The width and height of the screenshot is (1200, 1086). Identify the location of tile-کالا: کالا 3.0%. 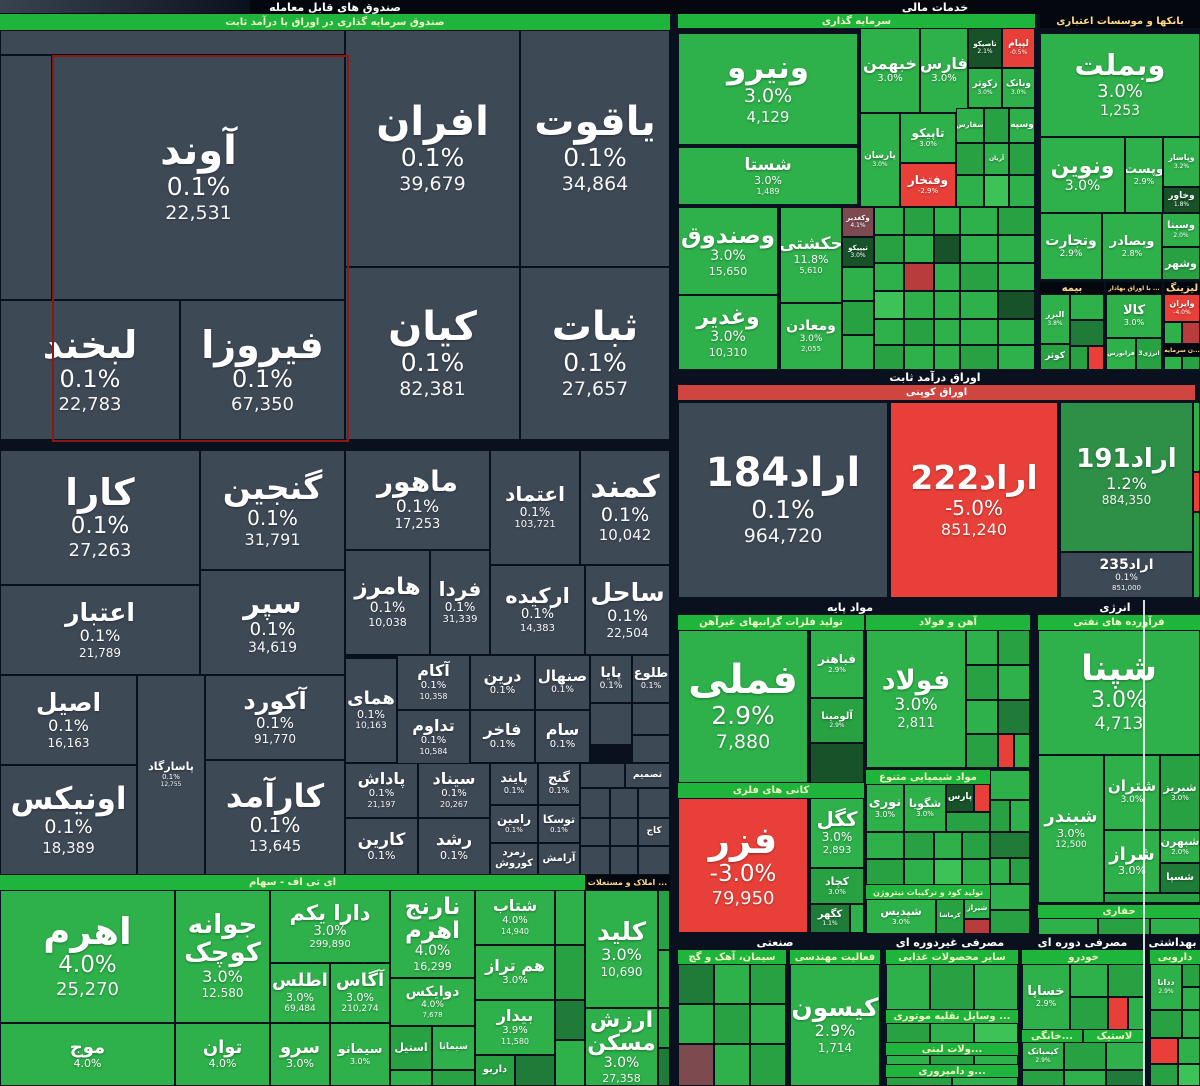
(1134, 316).